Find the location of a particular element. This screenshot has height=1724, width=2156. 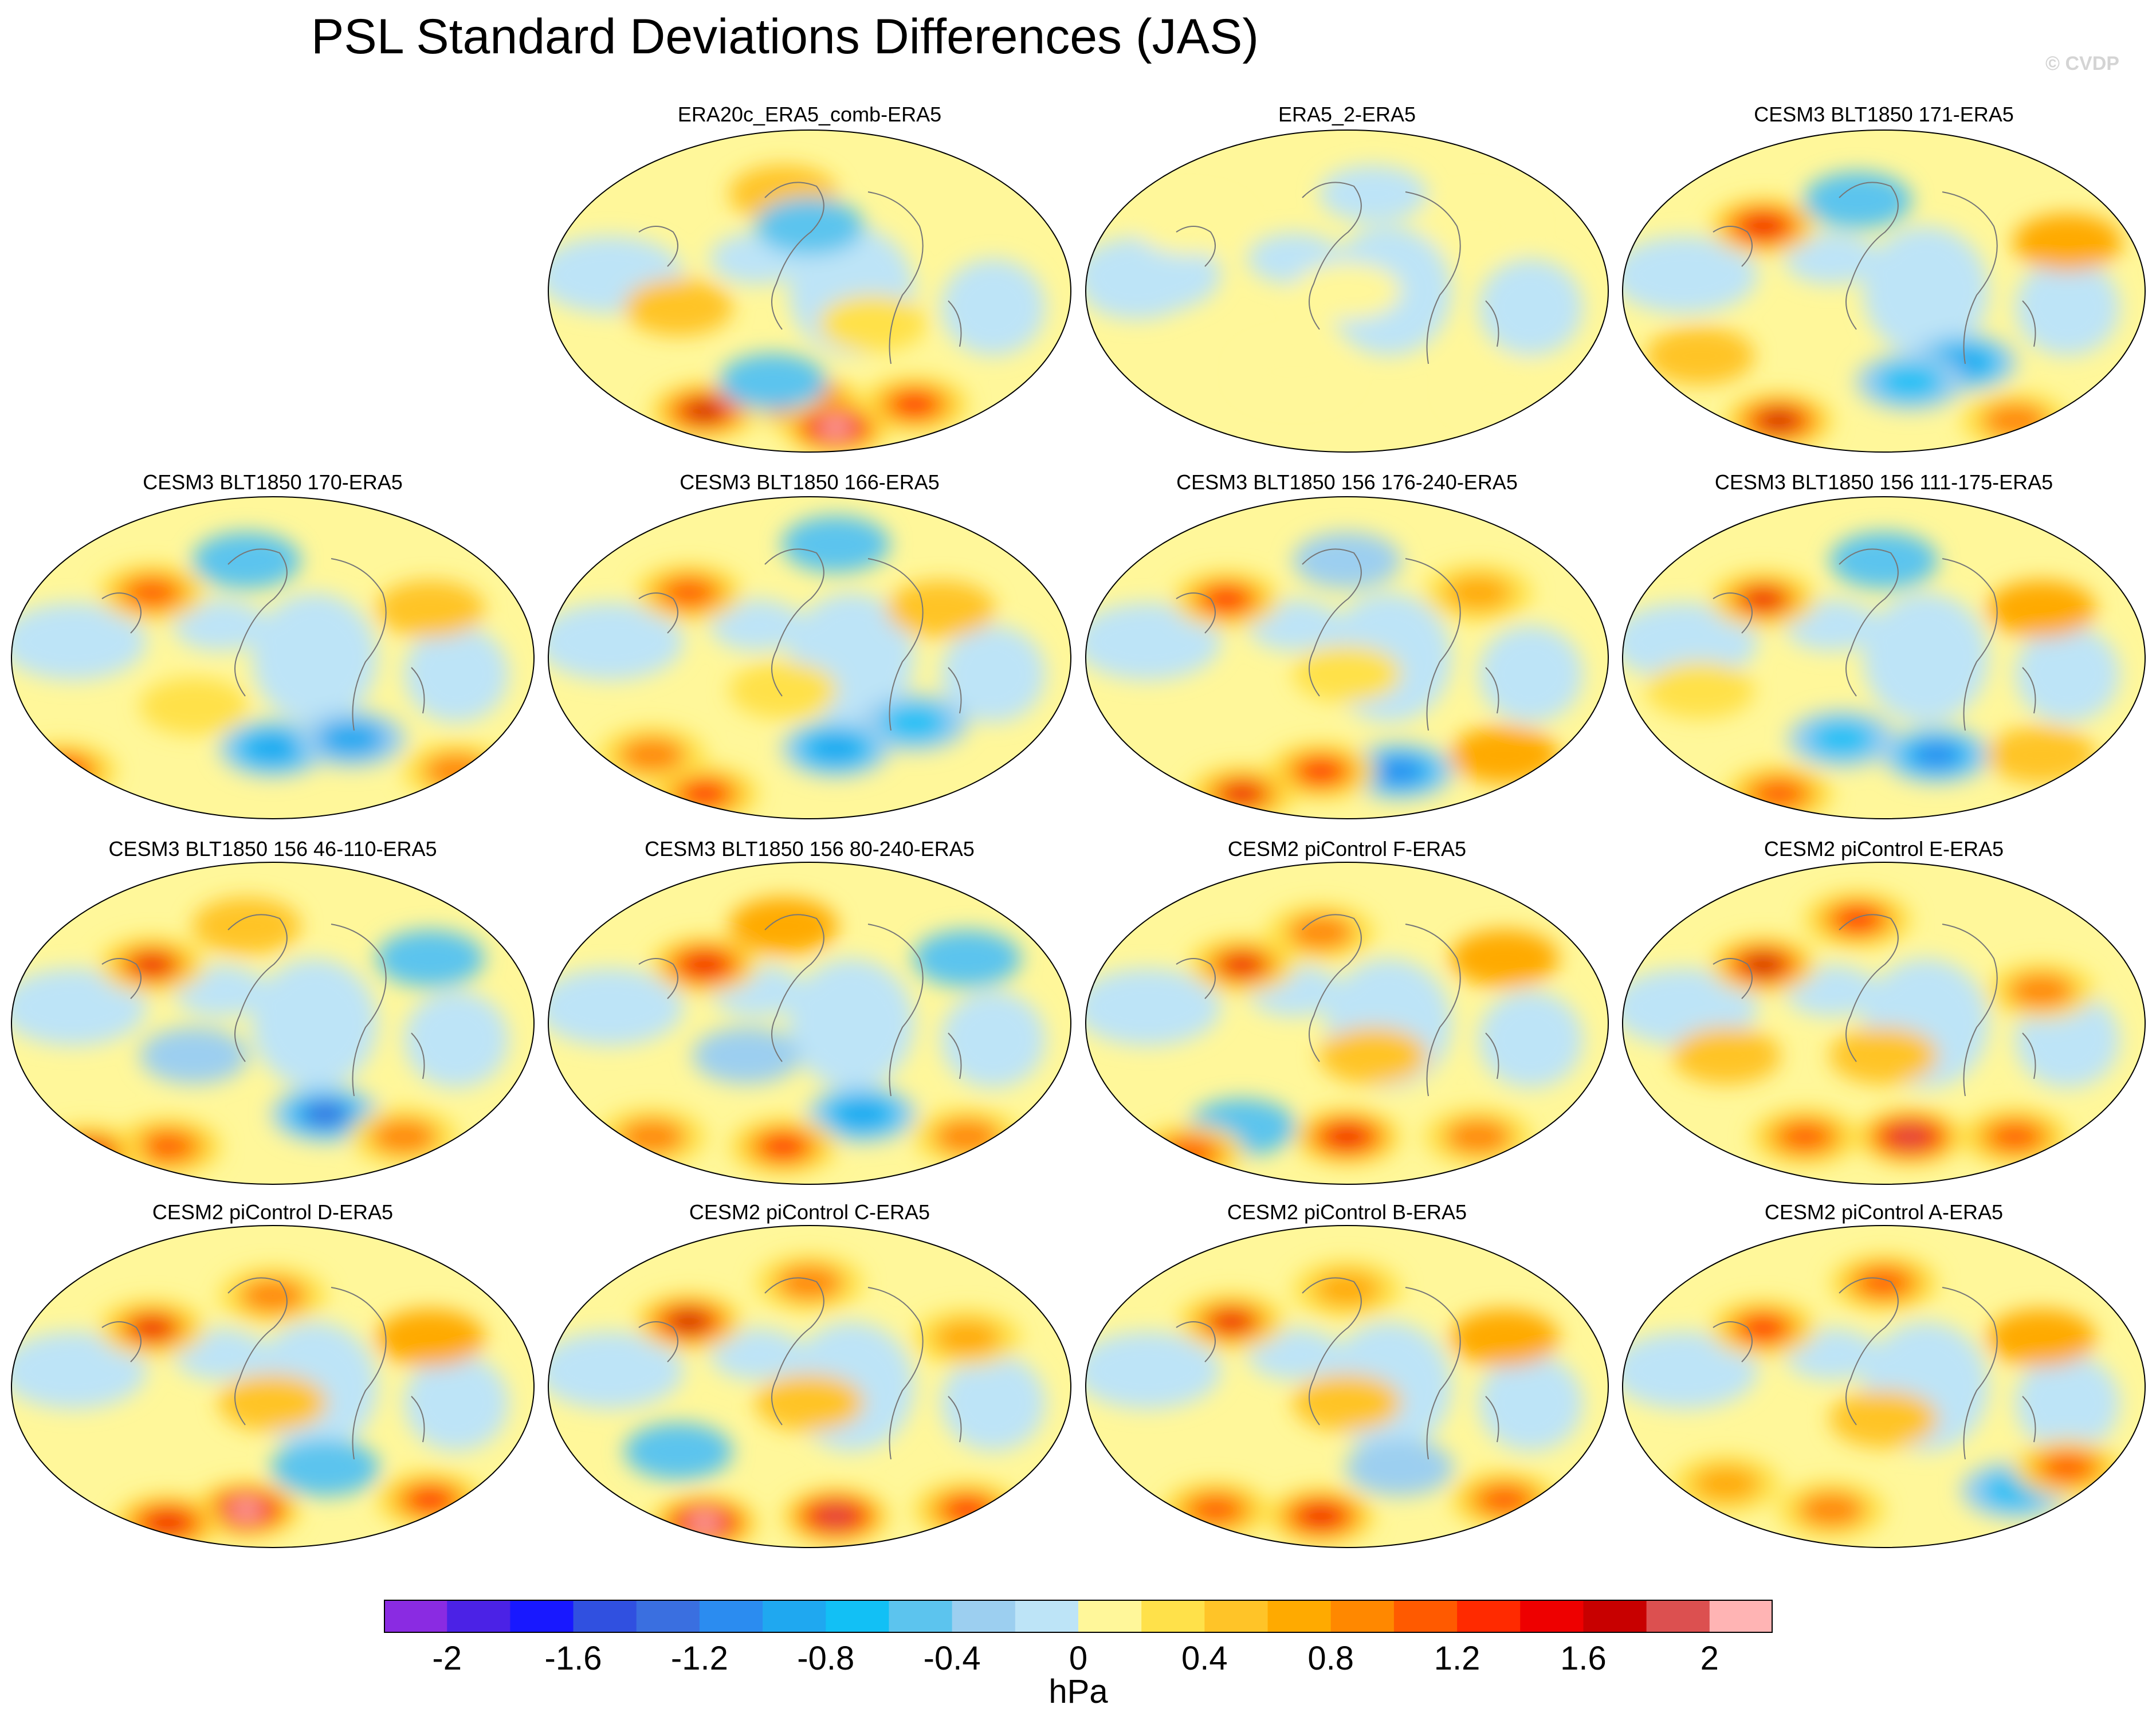

colorbar-tick-label: 2 is located at coordinates (1709, 1659).